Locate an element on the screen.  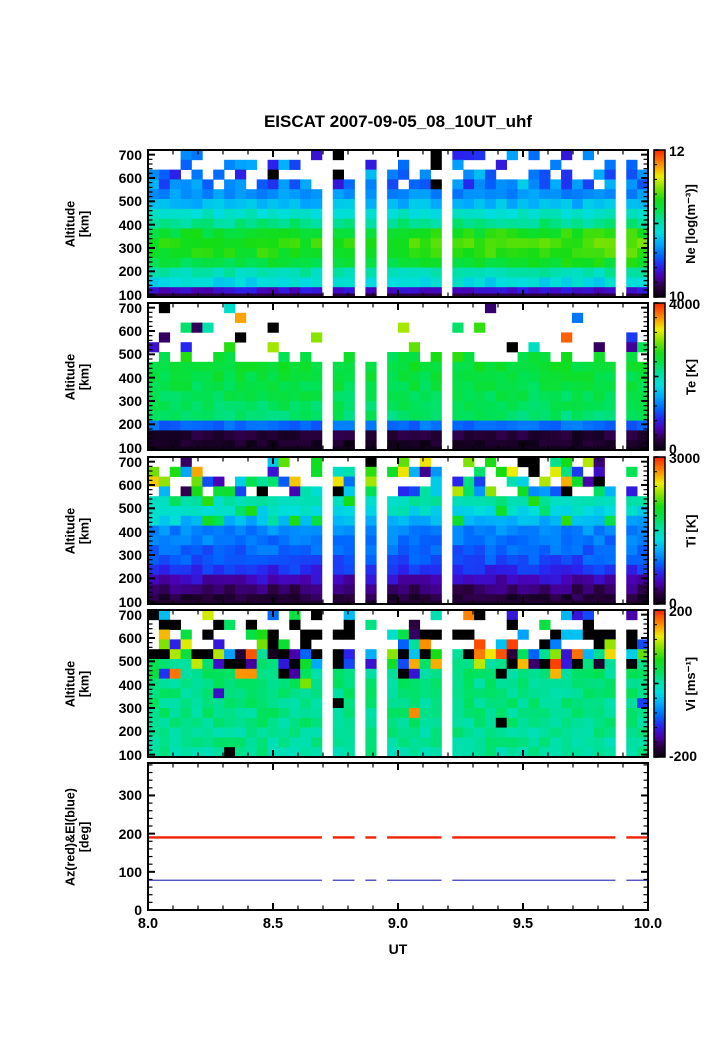
colorbar-max-label: 4000 is located at coordinates (685, 304).